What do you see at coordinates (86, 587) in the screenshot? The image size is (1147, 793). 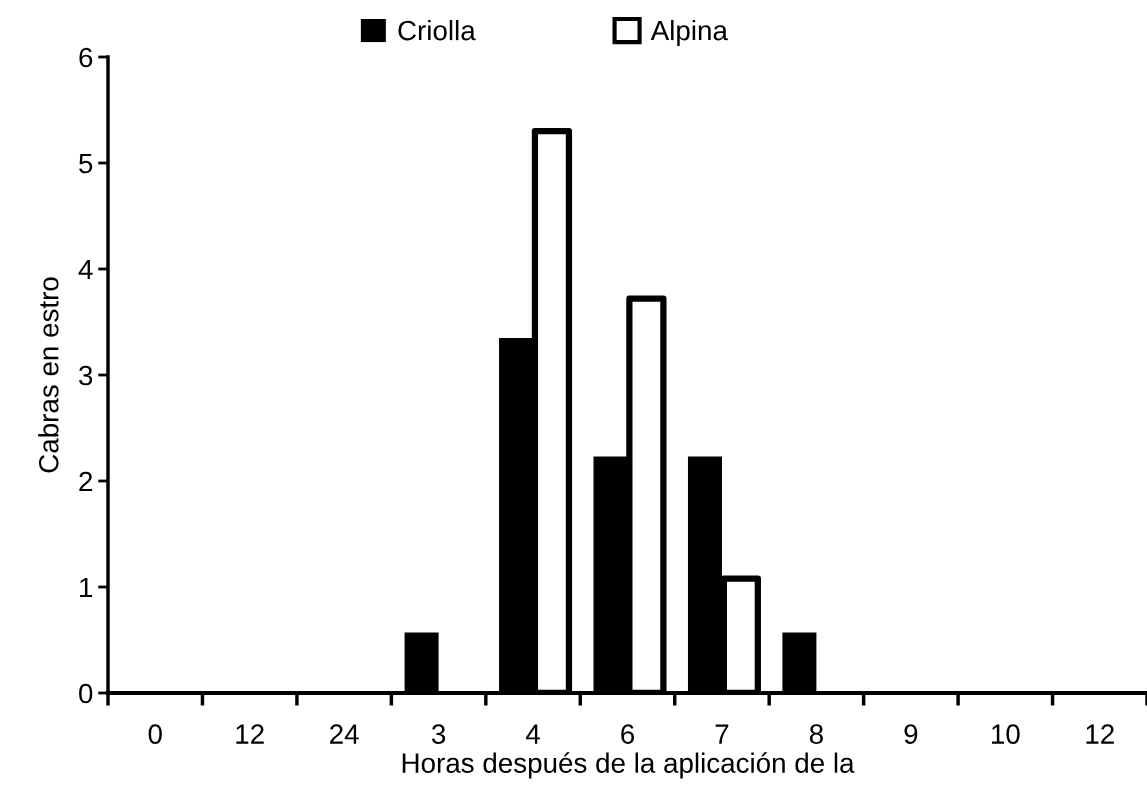 I see `y-tick-label: 1` at bounding box center [86, 587].